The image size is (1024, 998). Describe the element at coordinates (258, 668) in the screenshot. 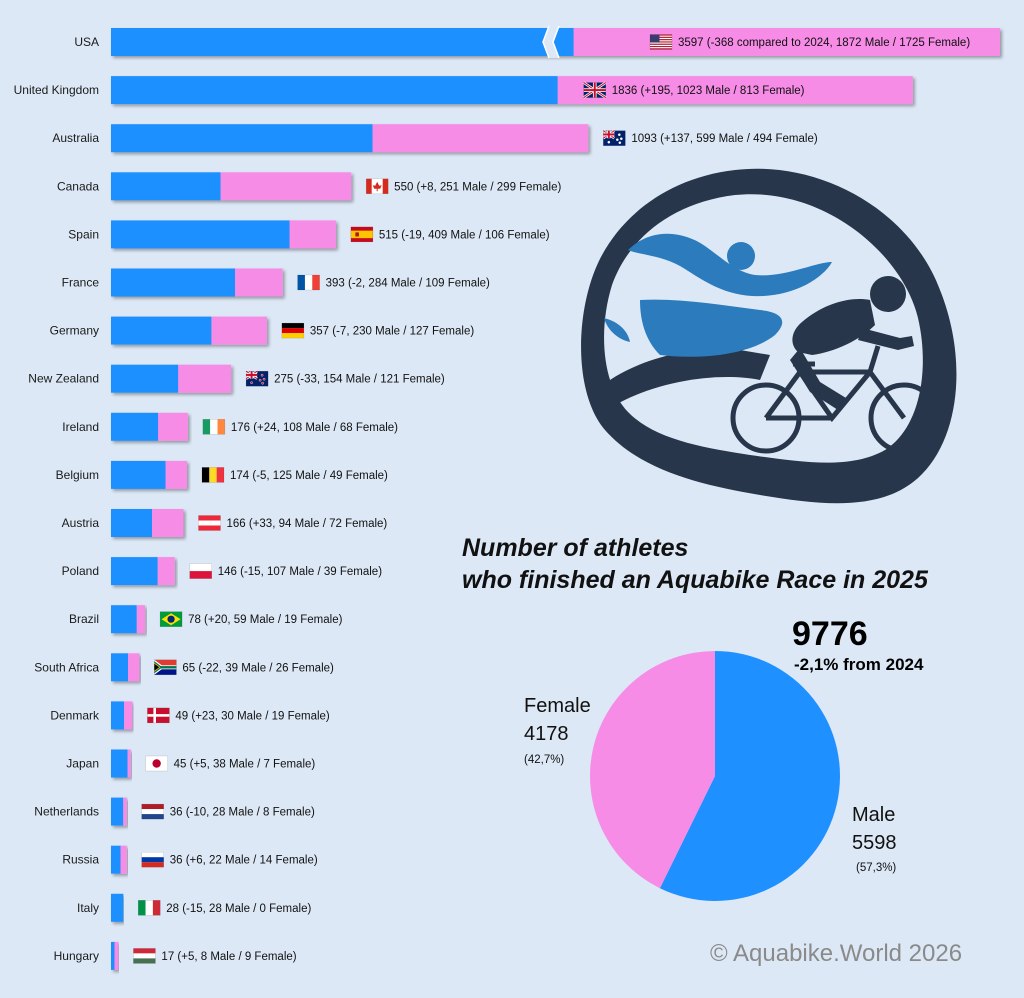

I see `bar-value-label: 65 (-22, 39 Male / 26 Female)` at that location.